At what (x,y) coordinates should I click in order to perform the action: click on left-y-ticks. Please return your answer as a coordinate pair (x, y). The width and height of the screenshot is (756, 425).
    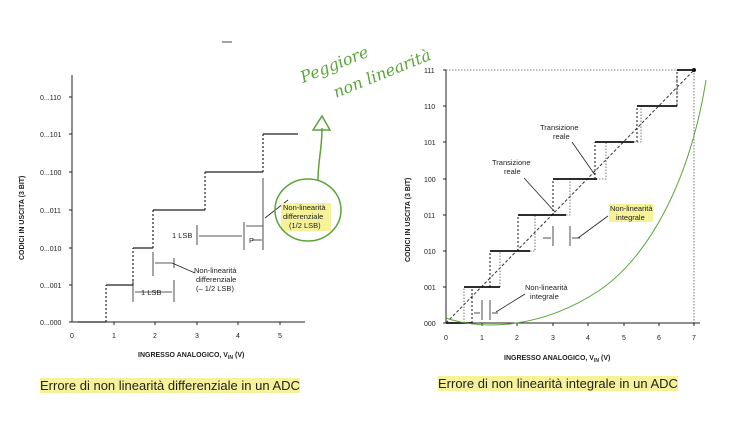
    Looking at the image, I should click on (70, 209).